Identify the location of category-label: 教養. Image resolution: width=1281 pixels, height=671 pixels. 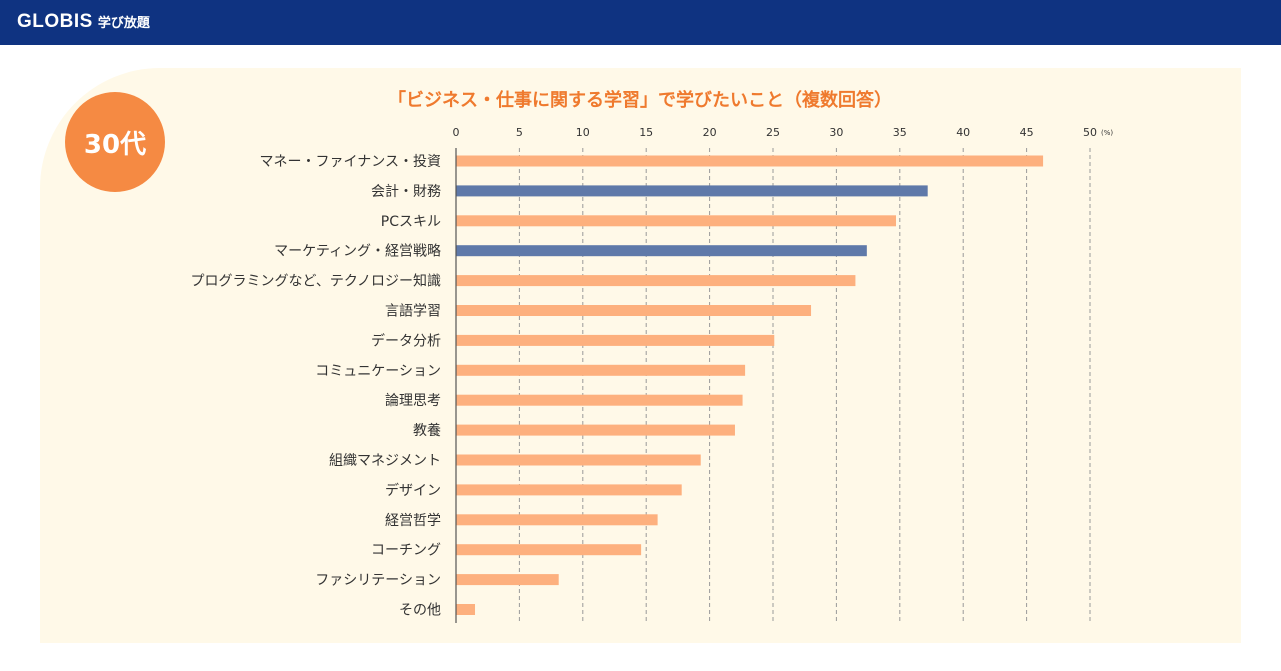
(427, 430).